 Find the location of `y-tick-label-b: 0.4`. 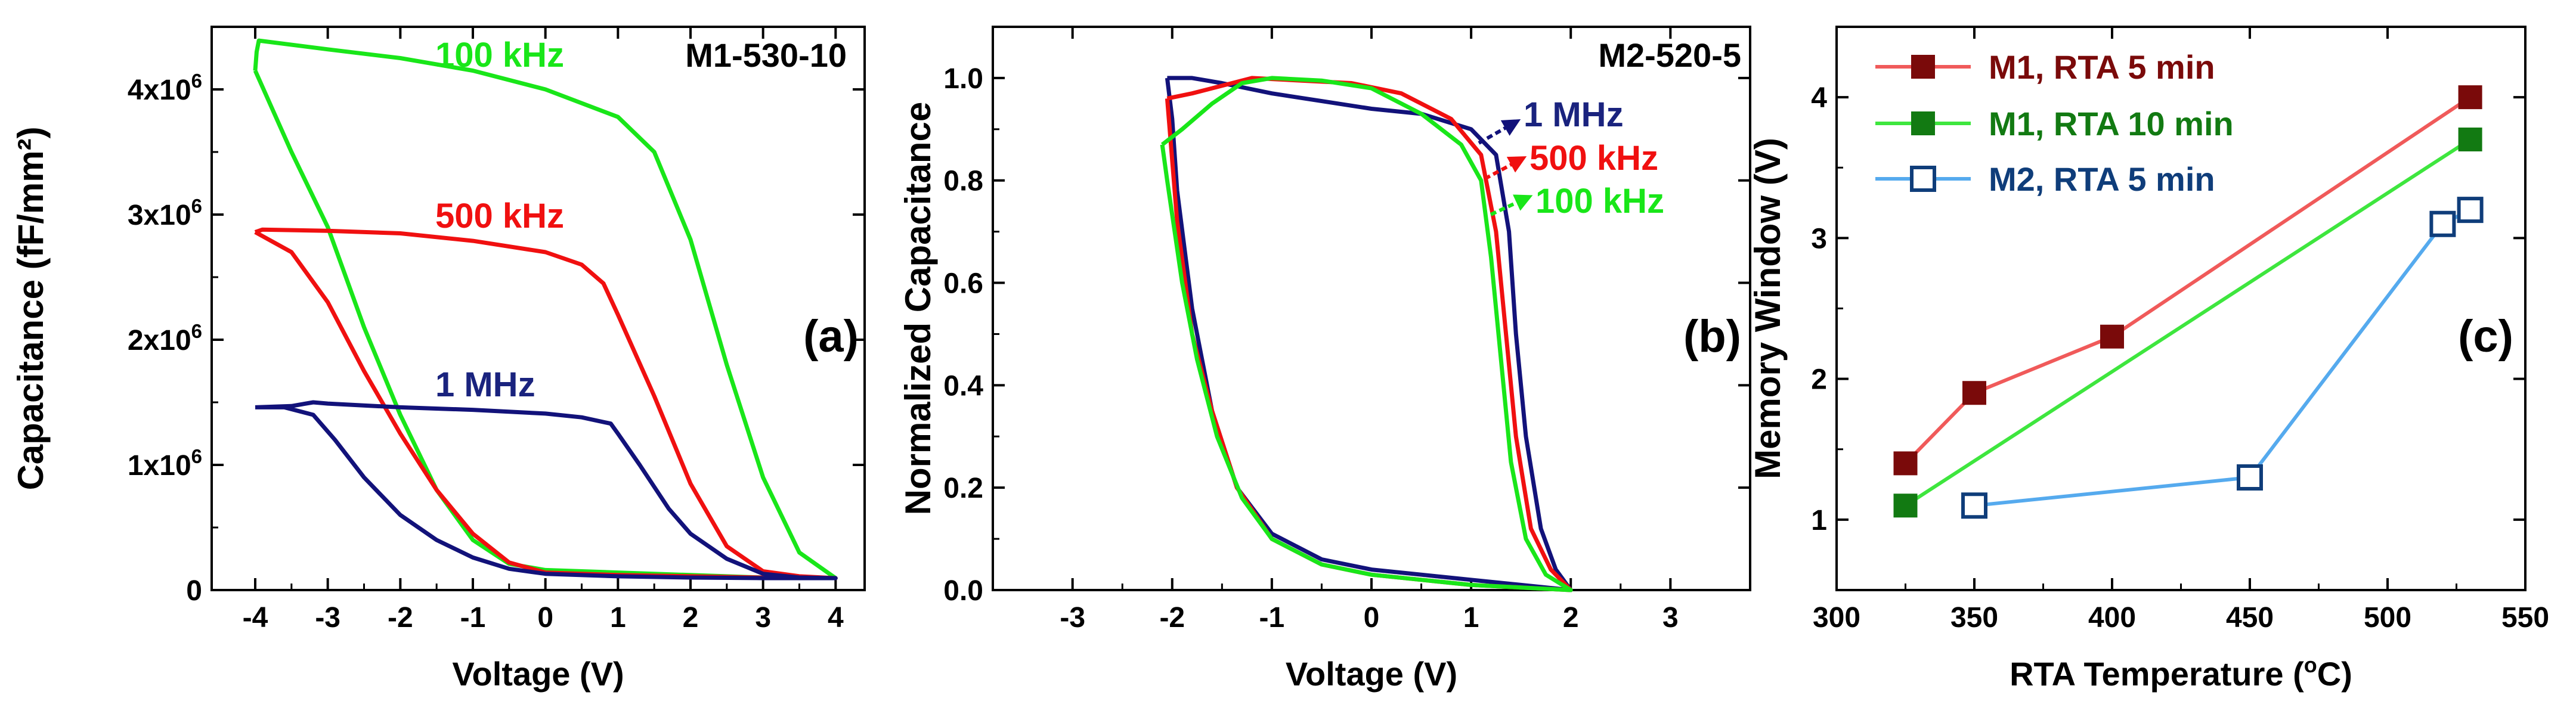

y-tick-label-b: 0.4 is located at coordinates (963, 386).